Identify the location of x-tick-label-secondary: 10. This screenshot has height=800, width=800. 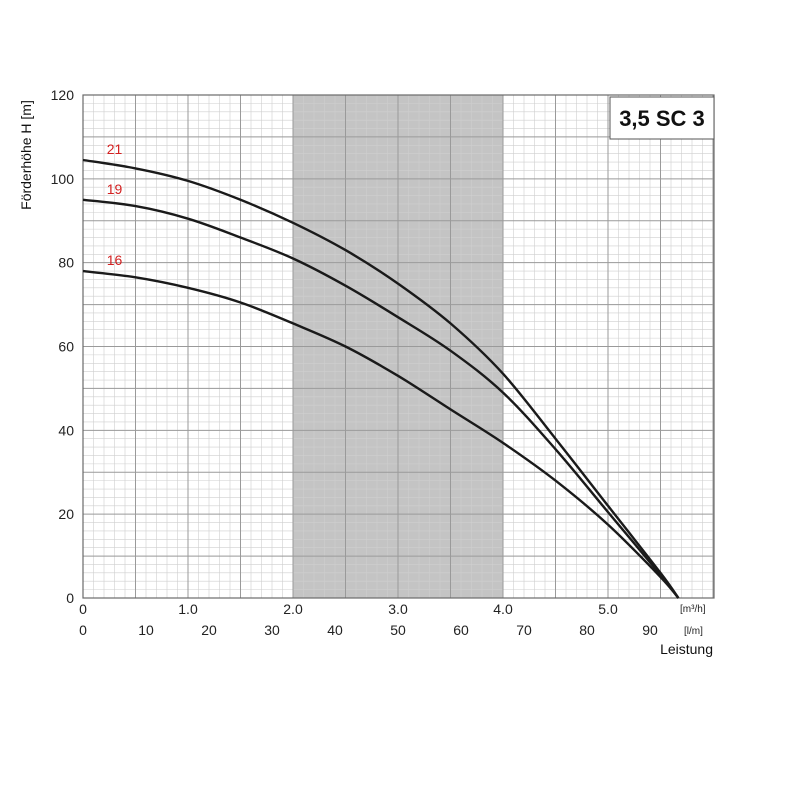
(146, 630).